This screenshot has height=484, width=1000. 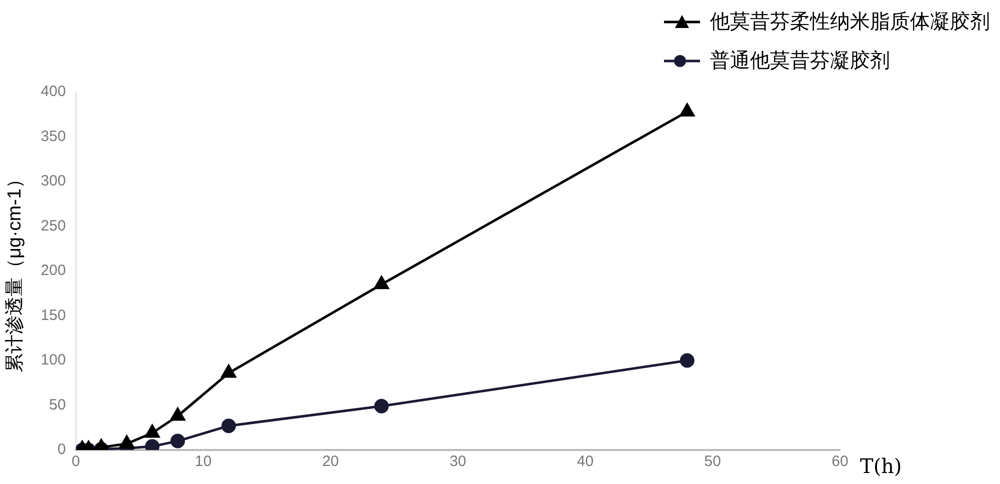 I want to click on y-tick-label: 0, so click(x=61, y=449).